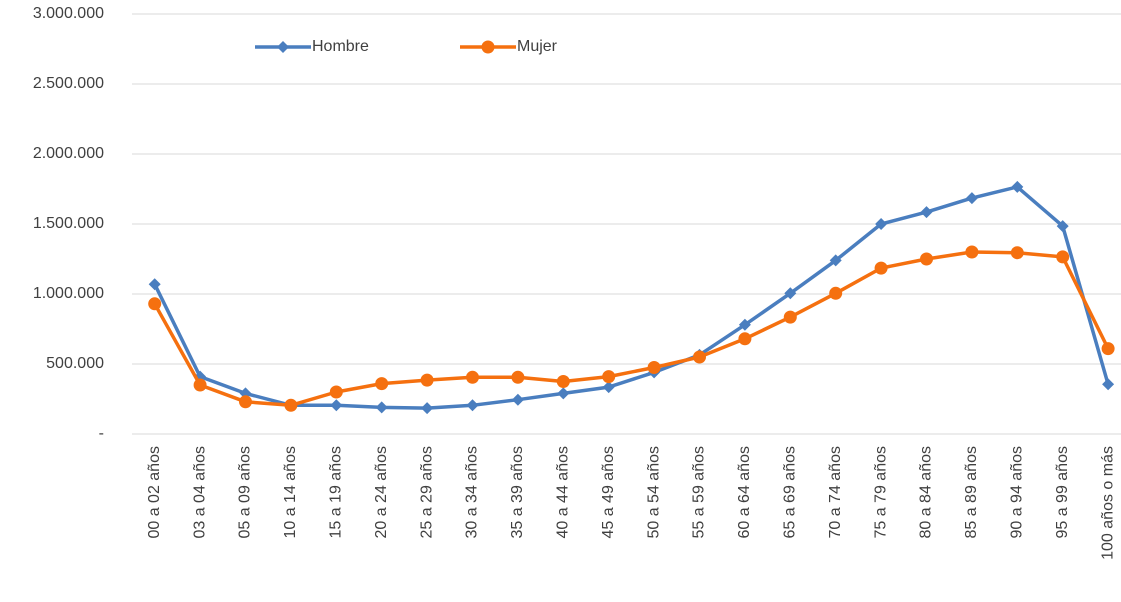  Describe the element at coordinates (101, 433) in the screenshot. I see `y-tick-label: -` at that location.